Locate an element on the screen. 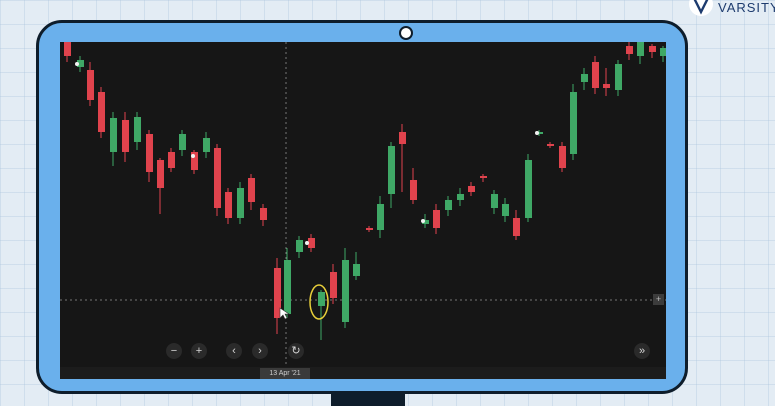 Image resolution: width=775 pixels, height=406 pixels. highlight-ellipse is located at coordinates (319, 302).